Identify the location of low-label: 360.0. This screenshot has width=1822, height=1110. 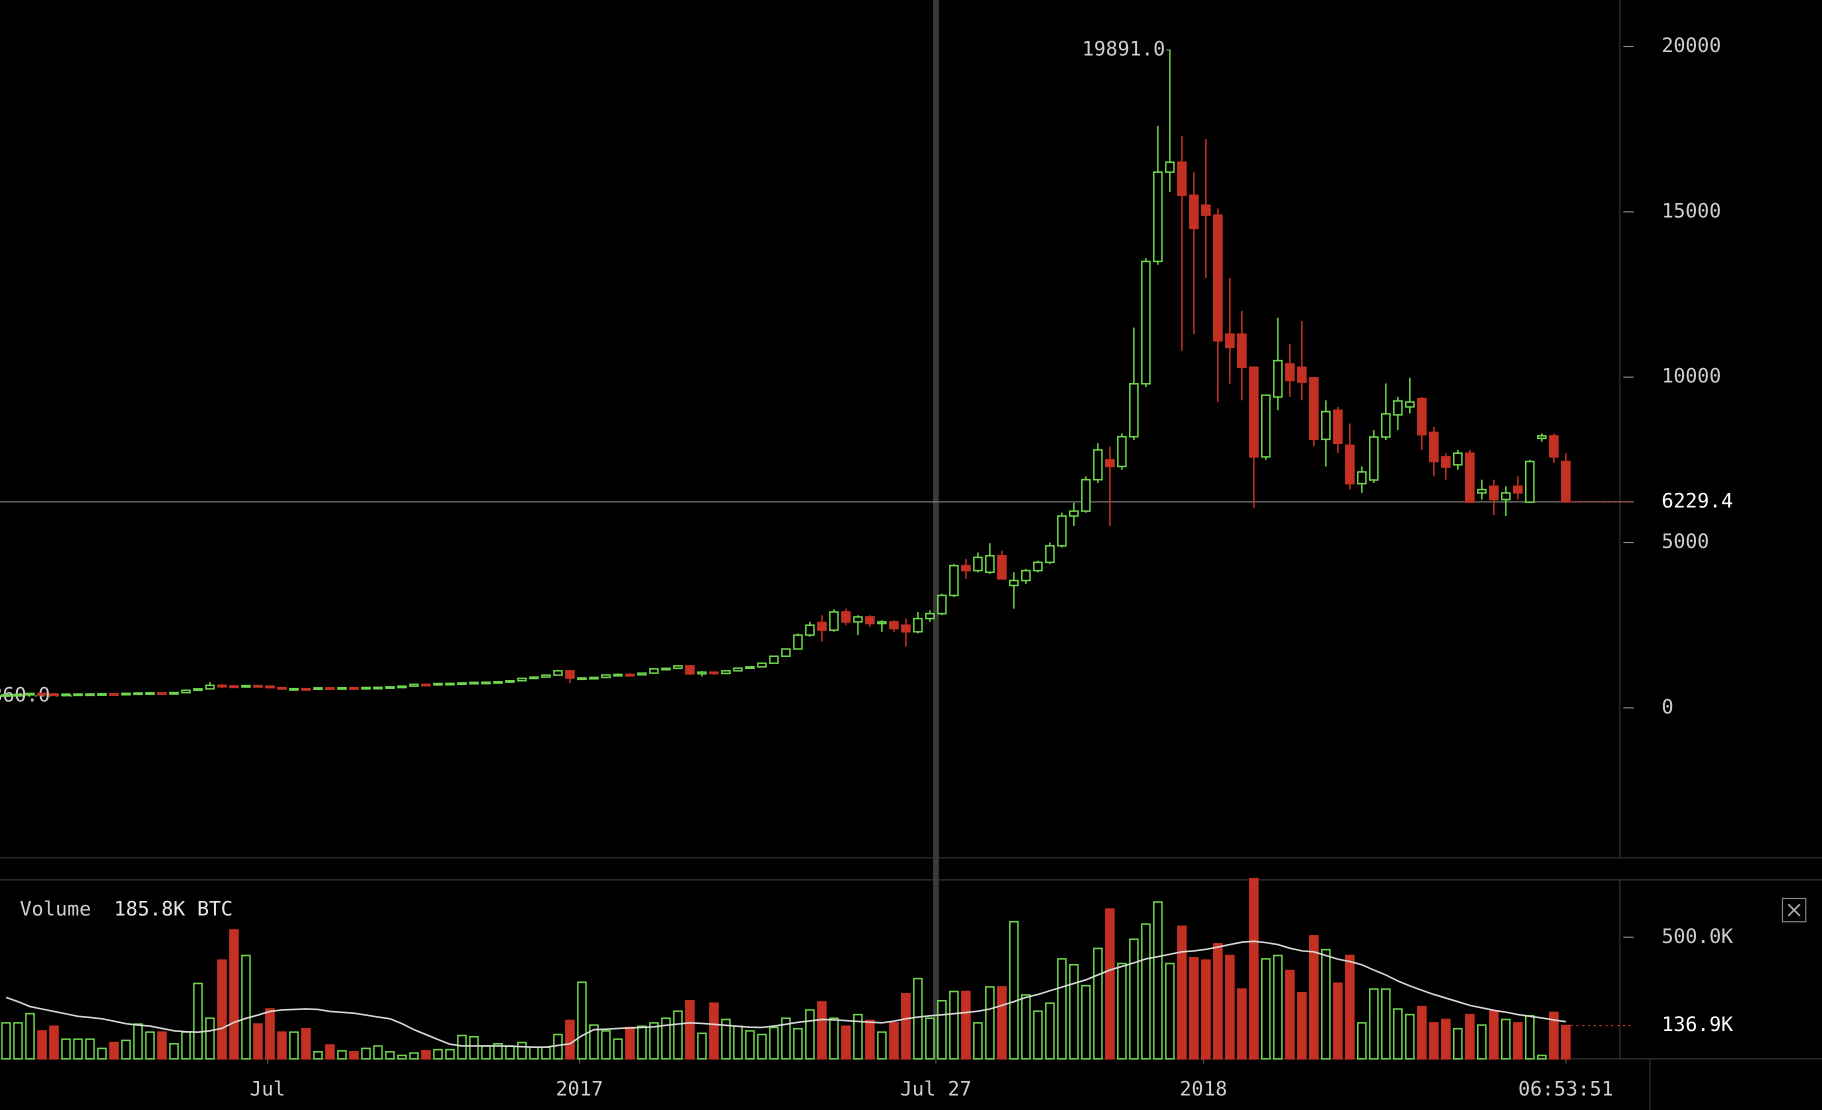
(25, 694).